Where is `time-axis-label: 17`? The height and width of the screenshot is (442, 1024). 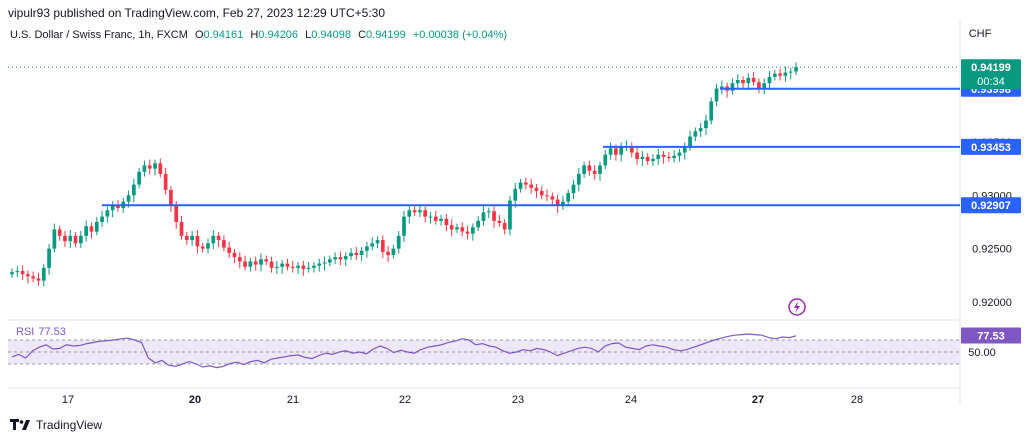
time-axis-label: 17 is located at coordinates (68, 400).